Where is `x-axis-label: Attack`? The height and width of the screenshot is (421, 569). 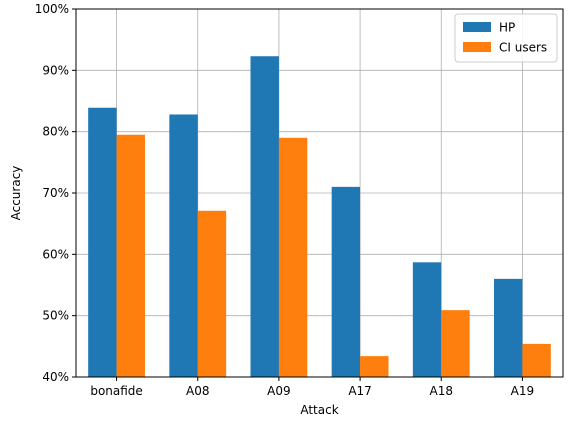 x-axis-label: Attack is located at coordinates (319, 410).